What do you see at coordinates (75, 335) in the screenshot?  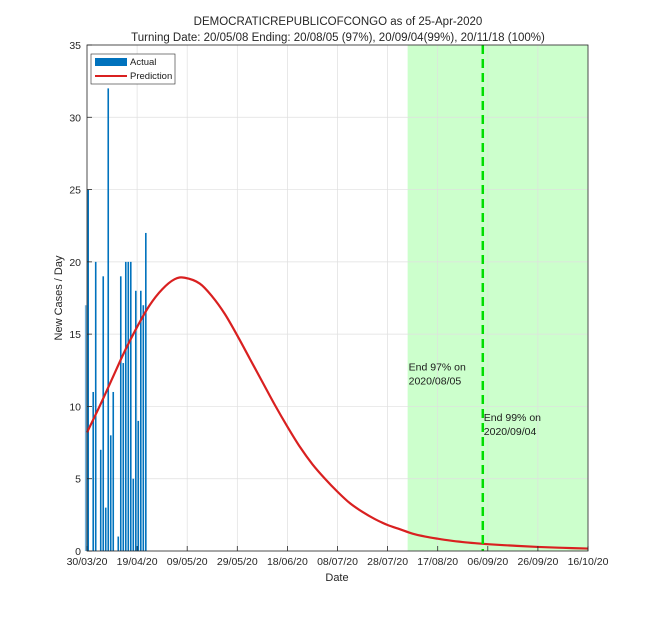 I see `y-tick-label: 15` at bounding box center [75, 335].